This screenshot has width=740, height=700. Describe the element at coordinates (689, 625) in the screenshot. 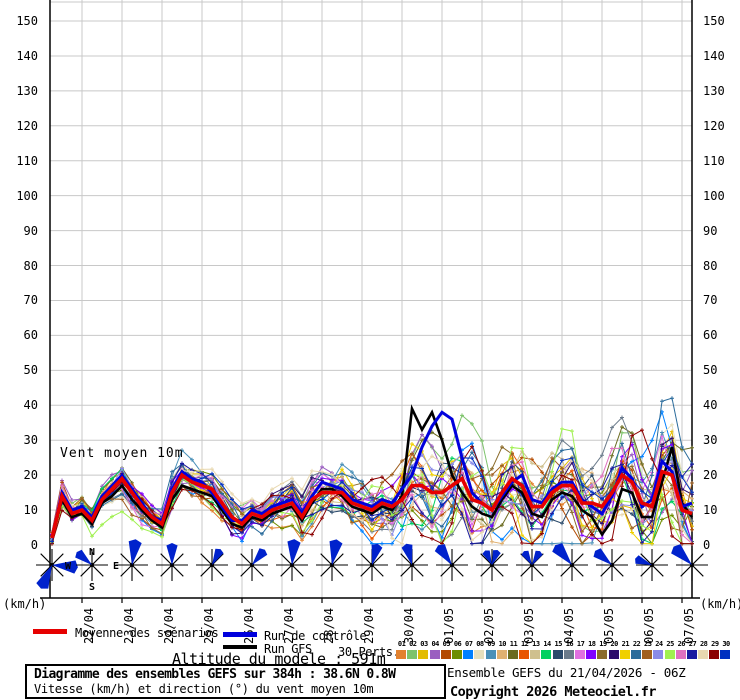

I see `x-date-label: 07/05` at that location.